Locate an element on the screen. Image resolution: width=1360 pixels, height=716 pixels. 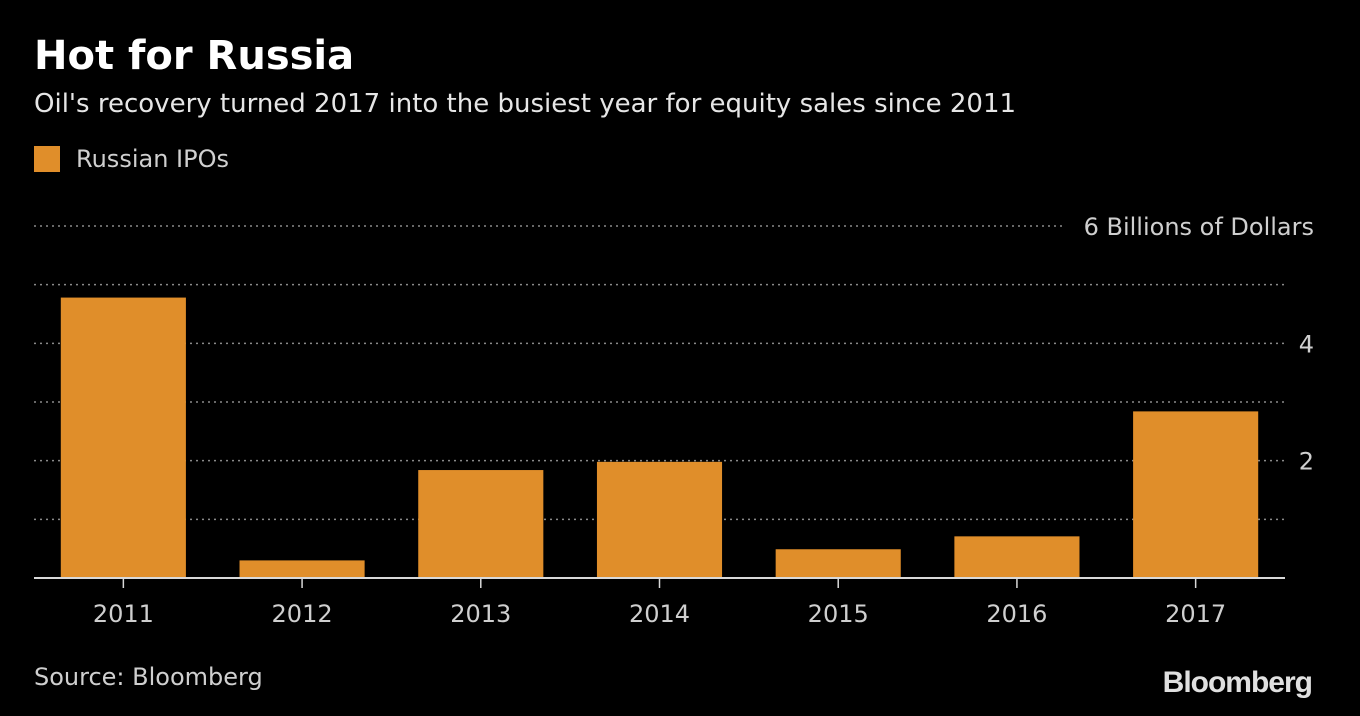
axis-layer is located at coordinates (659, 582).